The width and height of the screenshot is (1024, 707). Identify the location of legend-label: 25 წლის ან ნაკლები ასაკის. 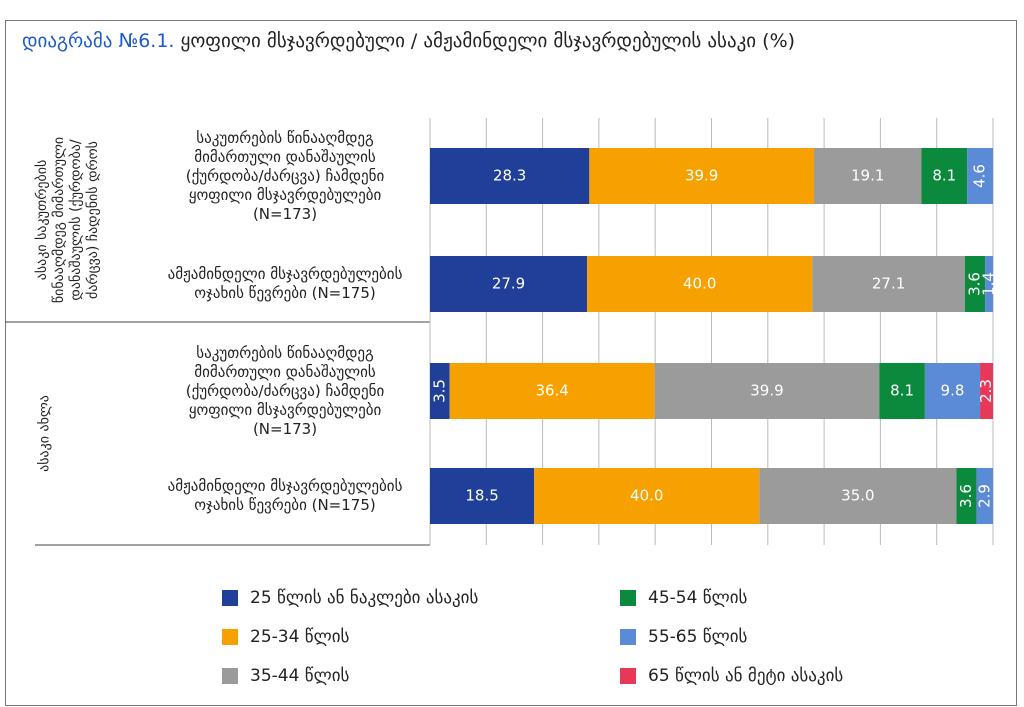
(364, 598).